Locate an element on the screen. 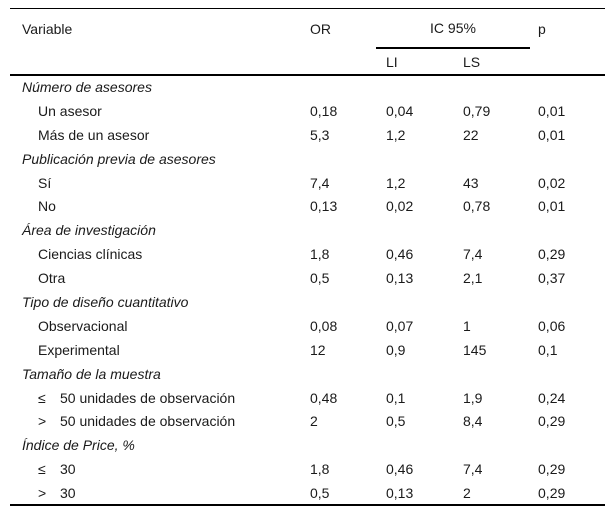 This screenshot has width=616, height=527. data-row: >50 unidades de observación 2 0,5 8,4 0,29 is located at coordinates (307, 421).